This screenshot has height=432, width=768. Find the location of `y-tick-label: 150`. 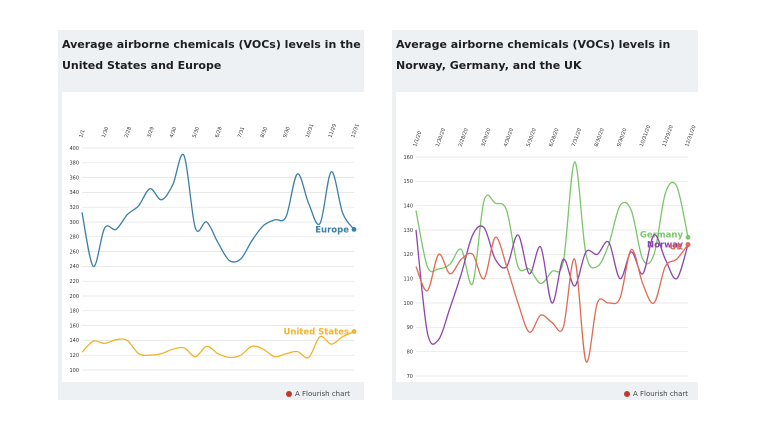

y-tick-label: 150 is located at coordinates (408, 182).